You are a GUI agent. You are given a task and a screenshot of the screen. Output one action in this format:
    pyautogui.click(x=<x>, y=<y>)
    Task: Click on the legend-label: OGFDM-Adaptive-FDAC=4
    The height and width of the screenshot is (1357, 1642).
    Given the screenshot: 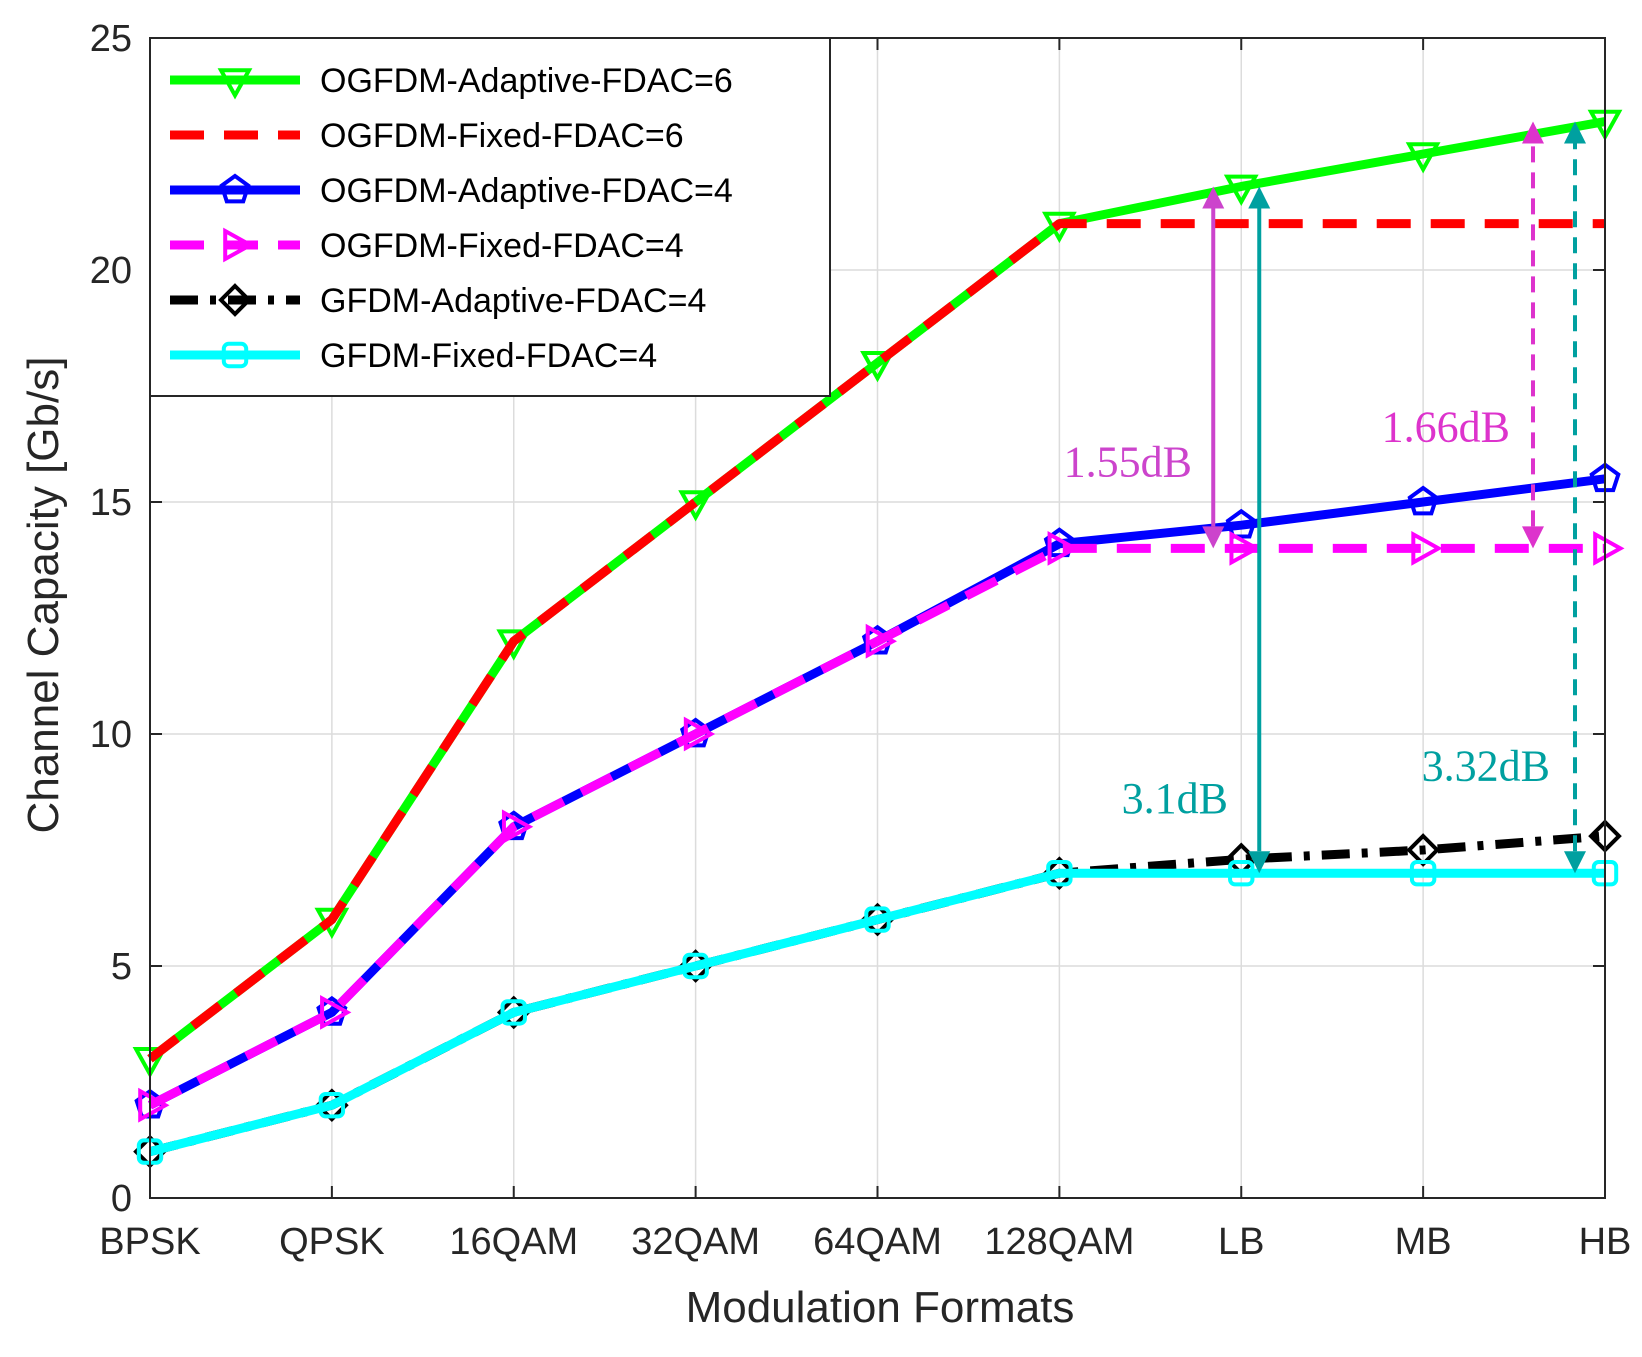 What is the action you would take?
    pyautogui.click(x=526, y=191)
    